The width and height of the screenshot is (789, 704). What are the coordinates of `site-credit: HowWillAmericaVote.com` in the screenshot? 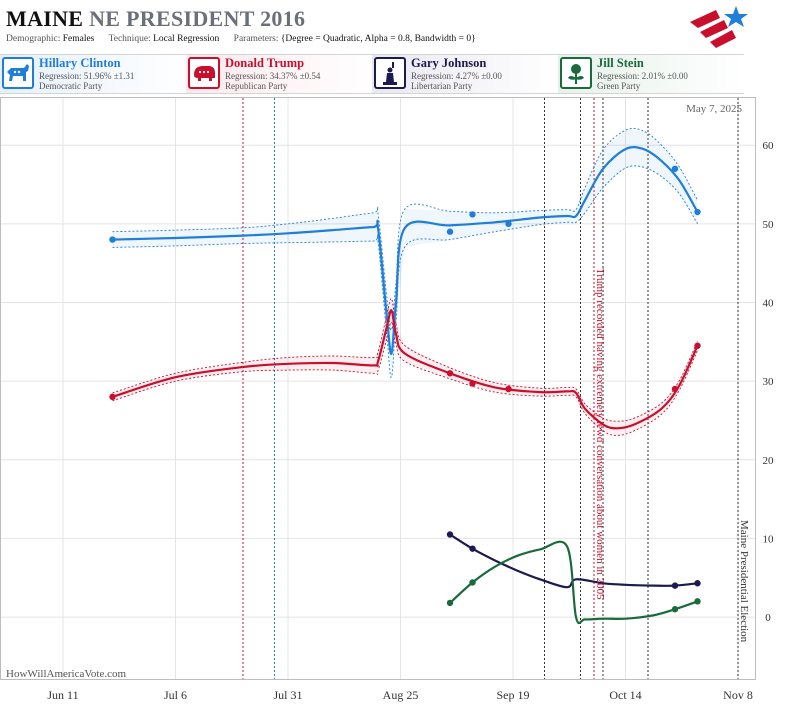 It's located at (66, 674).